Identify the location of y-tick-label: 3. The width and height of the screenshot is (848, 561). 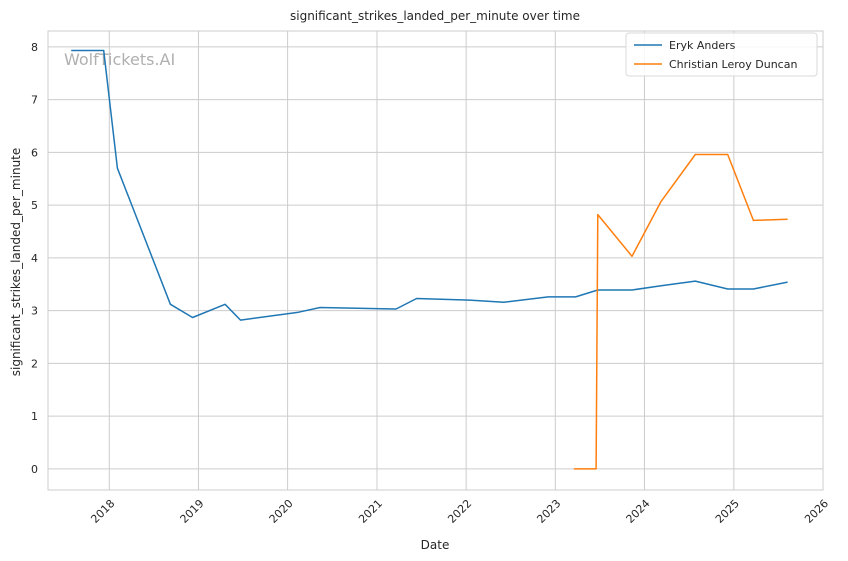
(34, 311).